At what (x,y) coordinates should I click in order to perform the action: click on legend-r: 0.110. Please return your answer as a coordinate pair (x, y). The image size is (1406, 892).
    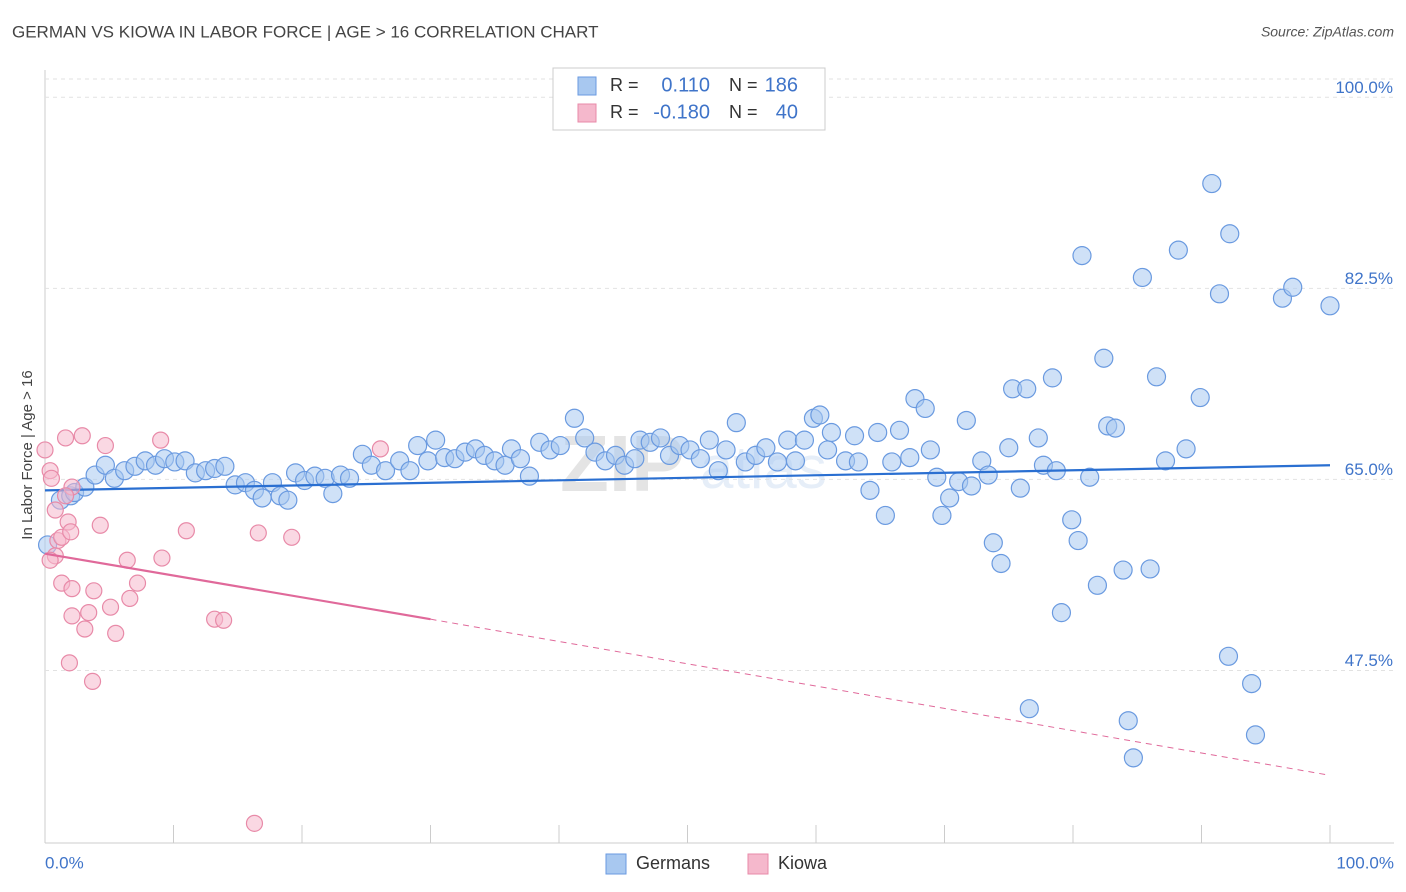
    Looking at the image, I should click on (685, 85).